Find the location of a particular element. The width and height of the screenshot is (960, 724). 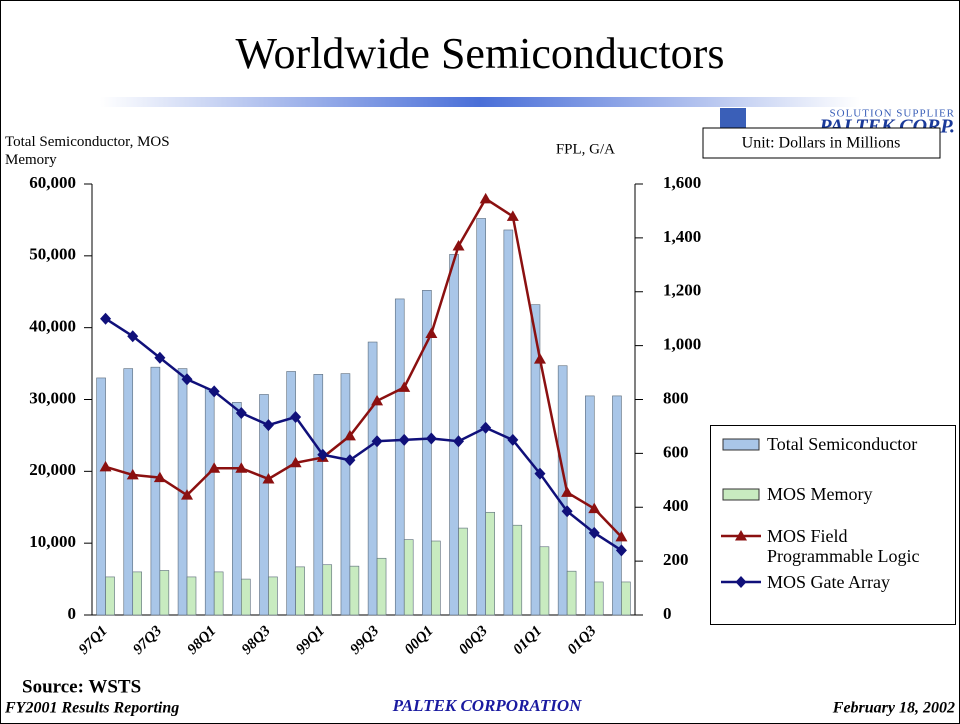

legend-label: MOS Gate Array is located at coordinates (828, 582).